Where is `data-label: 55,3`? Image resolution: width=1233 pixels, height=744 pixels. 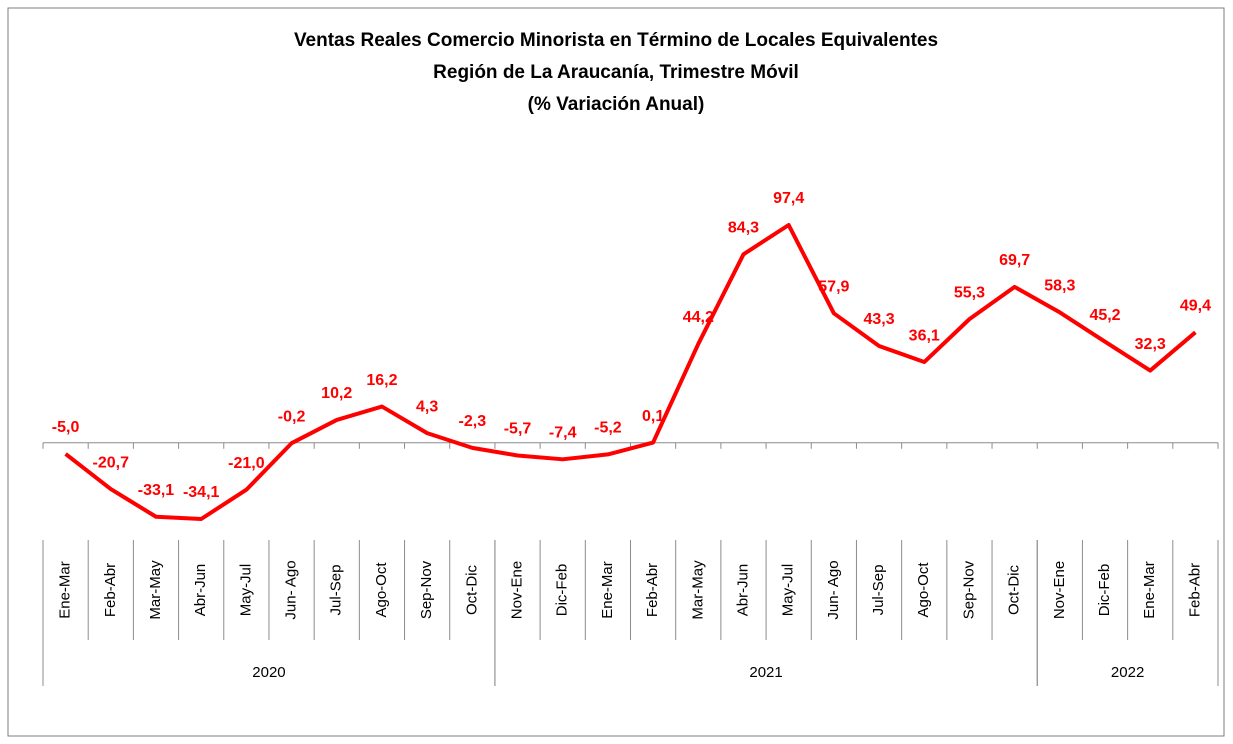 data-label: 55,3 is located at coordinates (969, 292).